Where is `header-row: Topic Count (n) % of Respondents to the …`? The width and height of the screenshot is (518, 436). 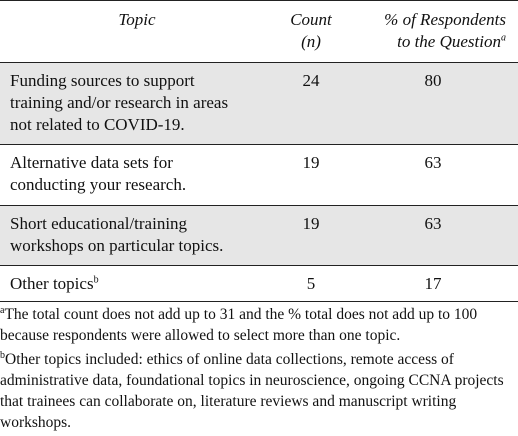
header-row: Topic Count (n) % of Respondents to the … is located at coordinates (259, 31).